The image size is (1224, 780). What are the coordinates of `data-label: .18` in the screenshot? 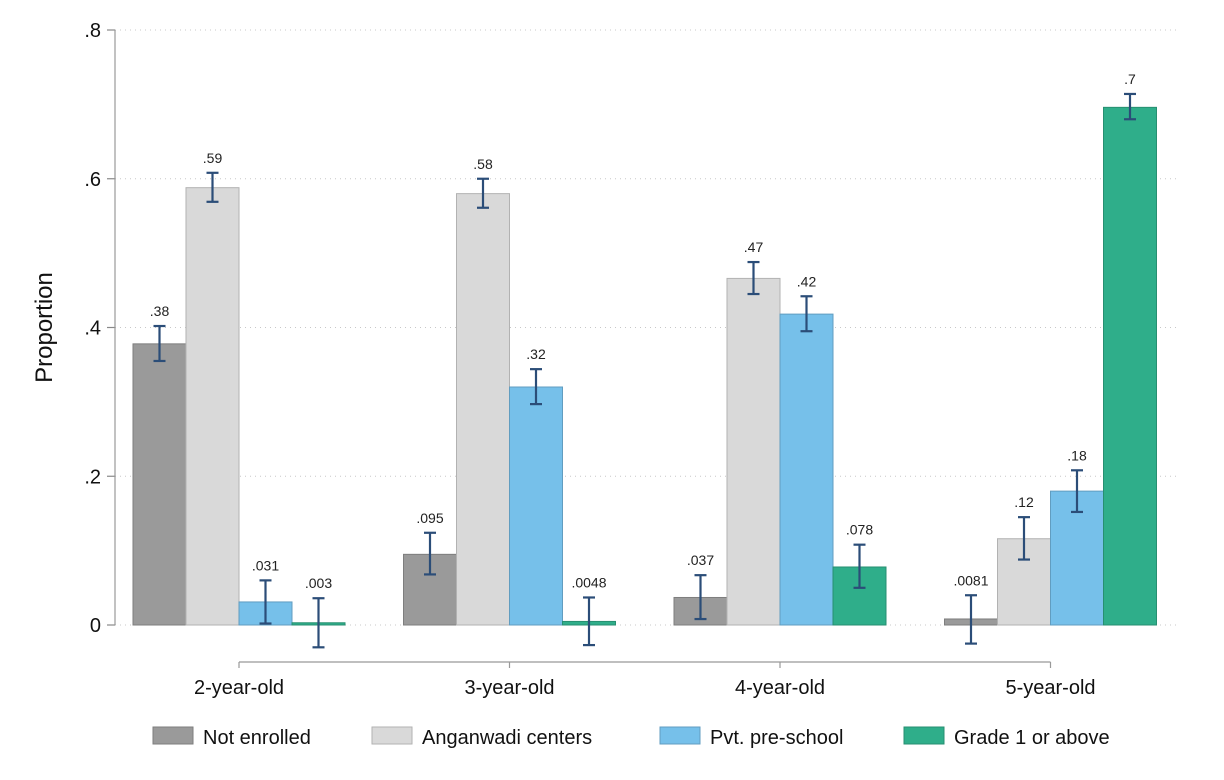 It's located at (1077, 455).